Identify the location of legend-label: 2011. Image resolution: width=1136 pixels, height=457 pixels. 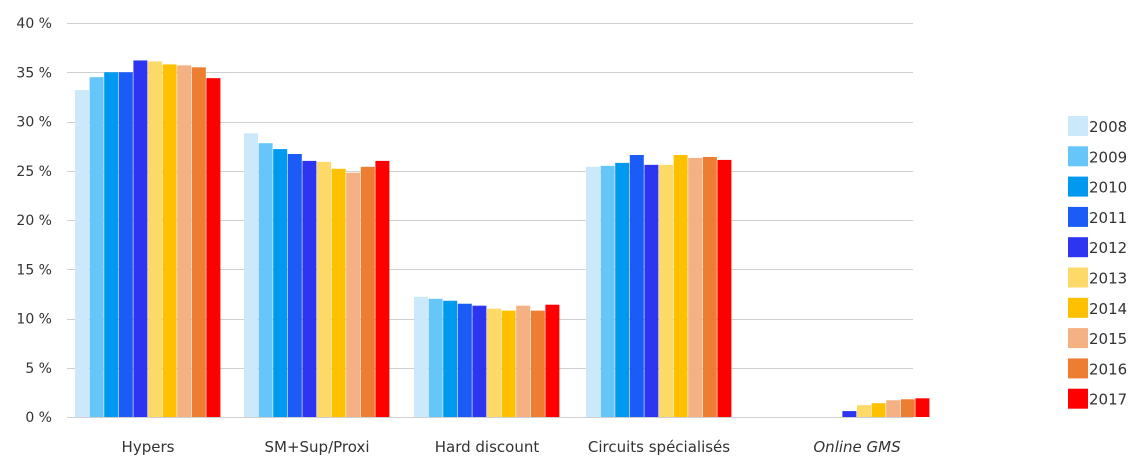
(1108, 218).